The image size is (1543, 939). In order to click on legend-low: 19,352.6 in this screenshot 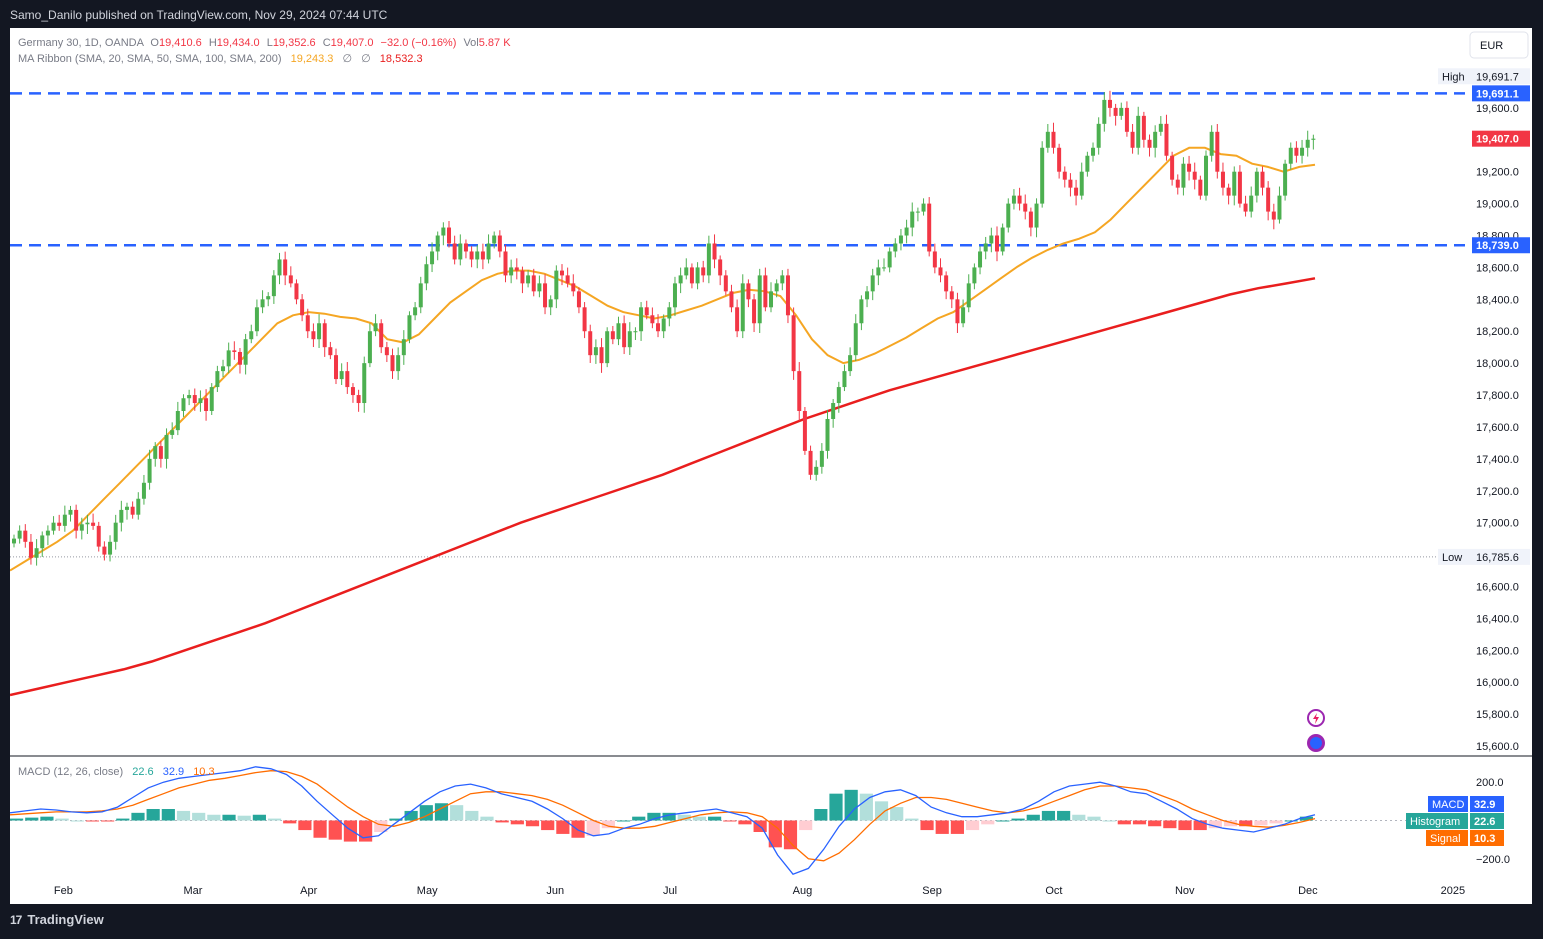, I will do `click(294, 43)`.